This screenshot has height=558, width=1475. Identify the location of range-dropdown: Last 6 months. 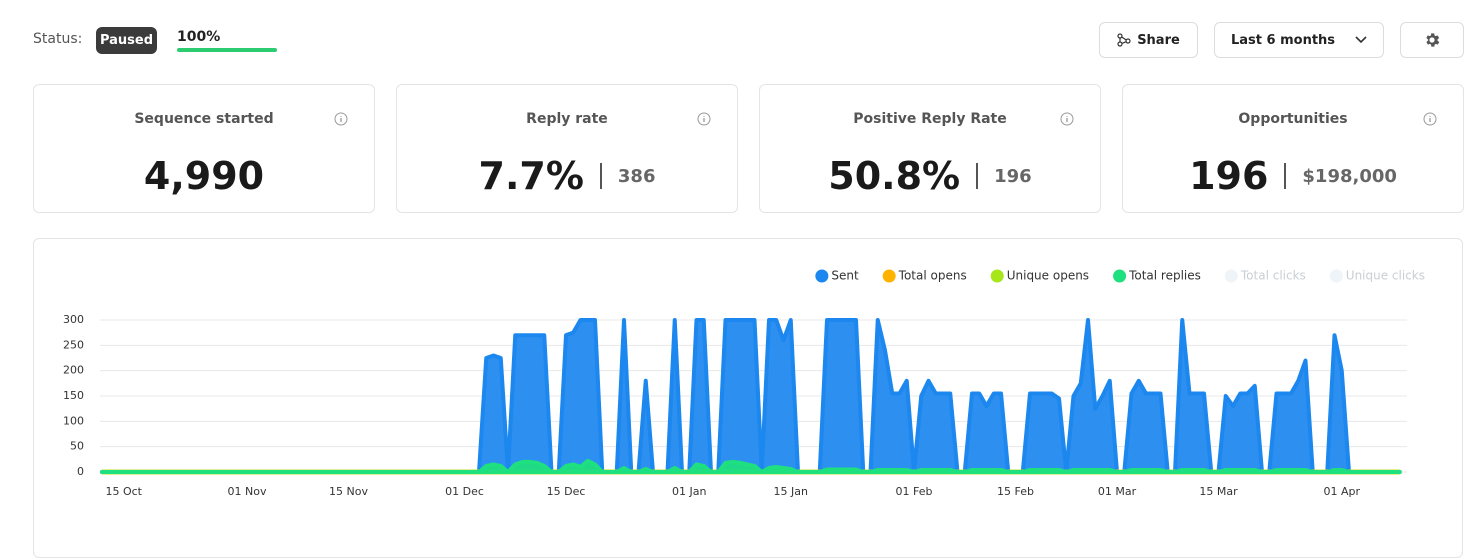
(1299, 40).